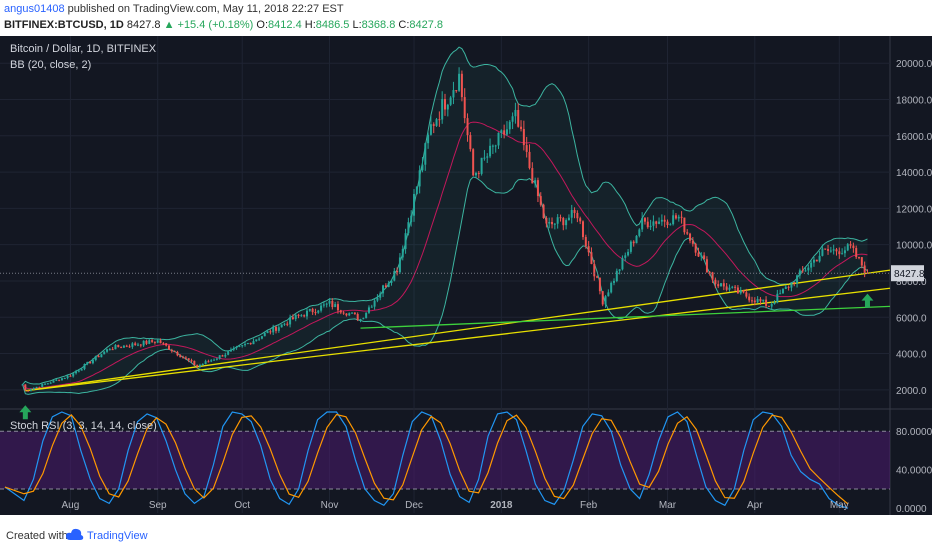 The width and height of the screenshot is (932, 550). Describe the element at coordinates (914, 246) in the screenshot. I see `price-tick-label: 10000.0` at that location.